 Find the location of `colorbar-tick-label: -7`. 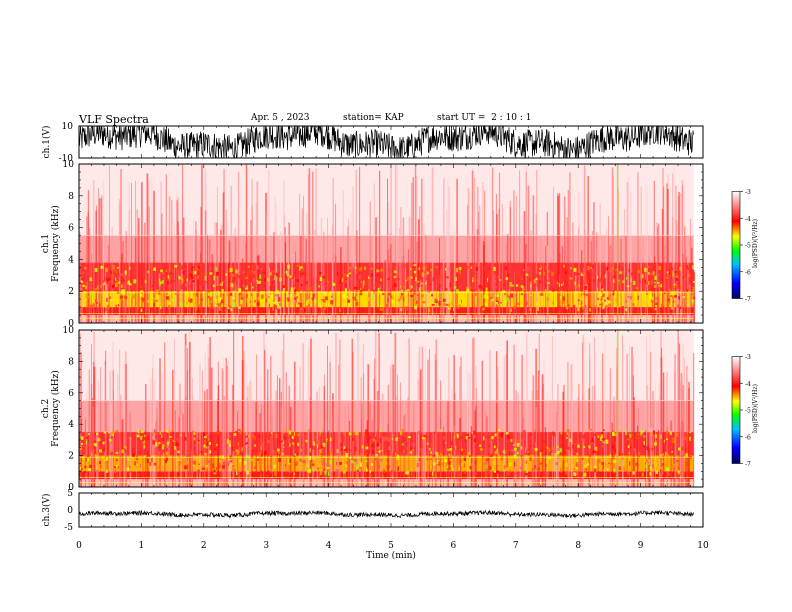

colorbar-tick-label: -7 is located at coordinates (748, 464).